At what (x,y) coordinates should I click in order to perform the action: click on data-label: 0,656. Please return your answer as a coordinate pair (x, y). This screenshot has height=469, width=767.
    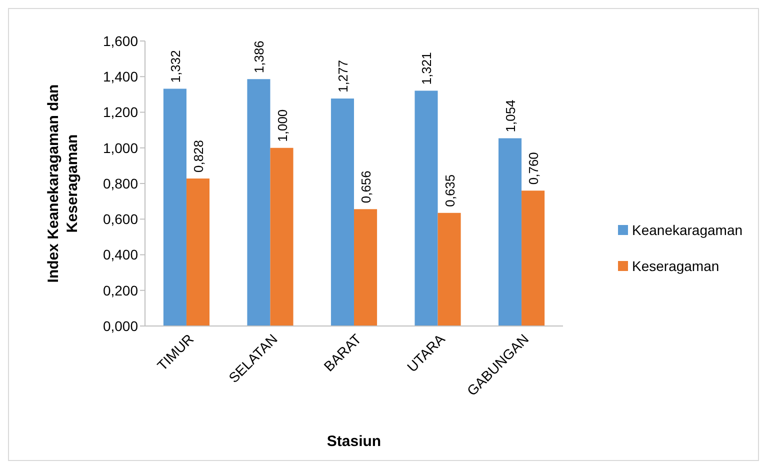
    Looking at the image, I should click on (366, 187).